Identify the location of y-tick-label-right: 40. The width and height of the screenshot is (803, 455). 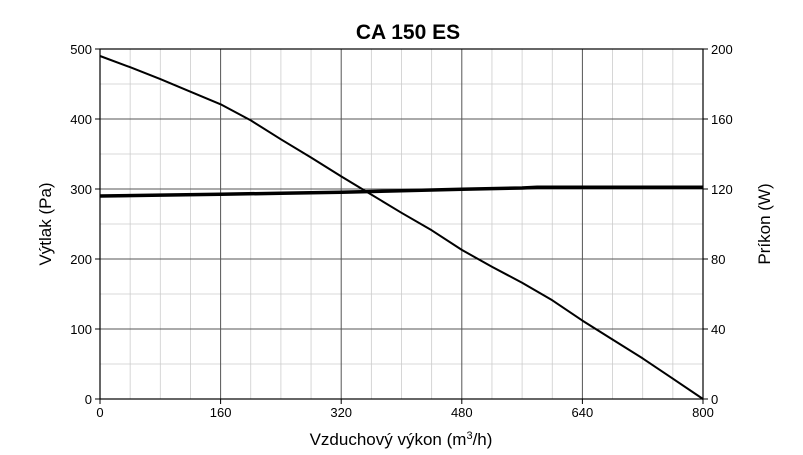
(718, 329).